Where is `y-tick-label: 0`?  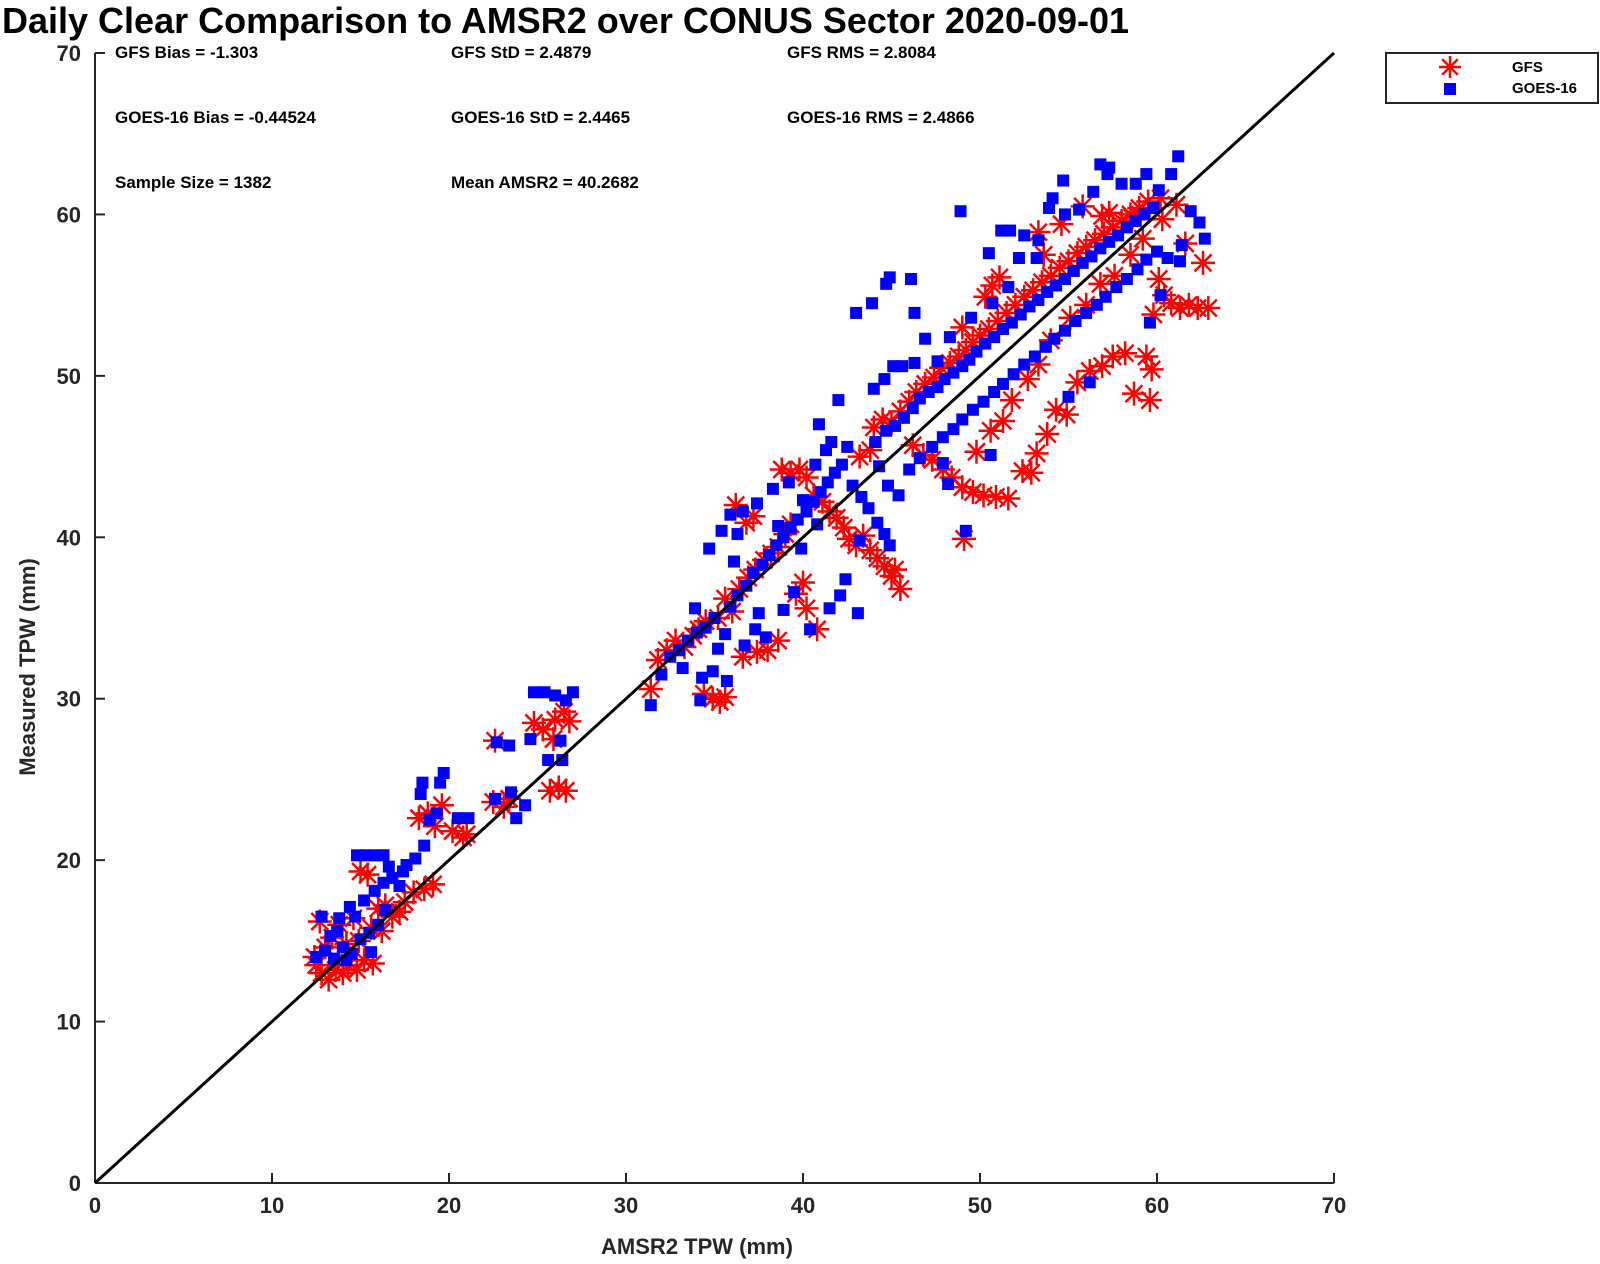
y-tick-label: 0 is located at coordinates (75, 1183).